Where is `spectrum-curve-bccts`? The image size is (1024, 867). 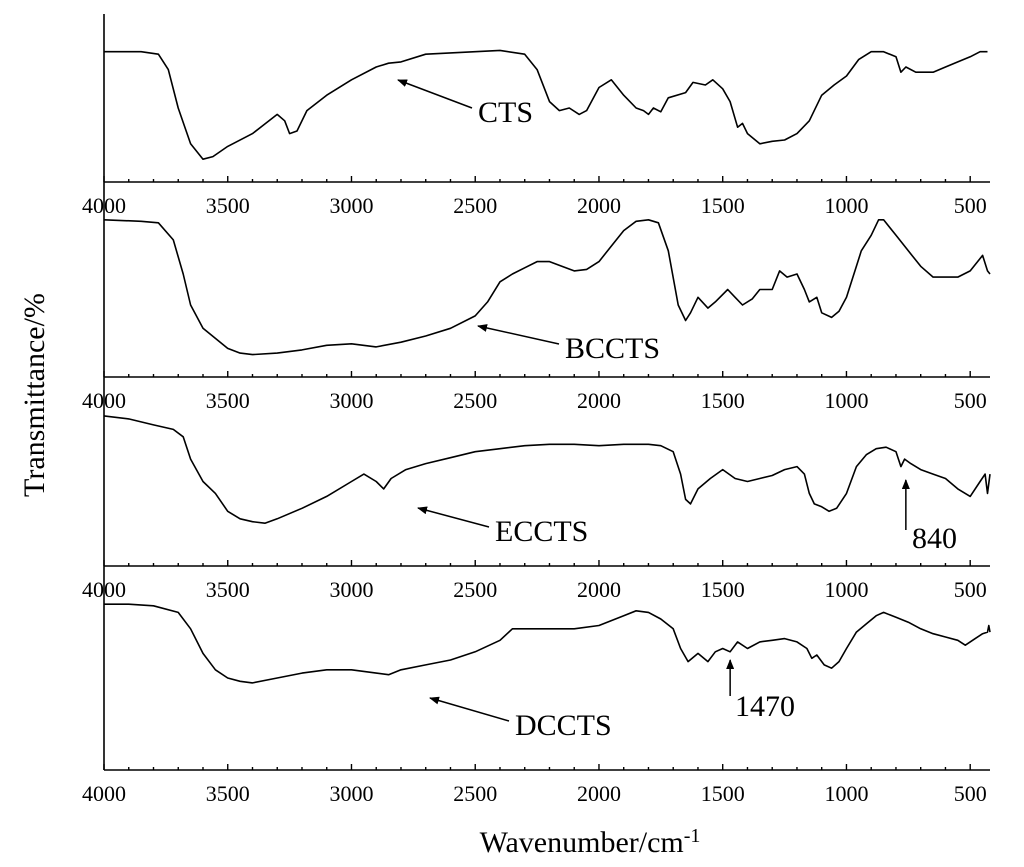 spectrum-curve-bccts is located at coordinates (547, 287).